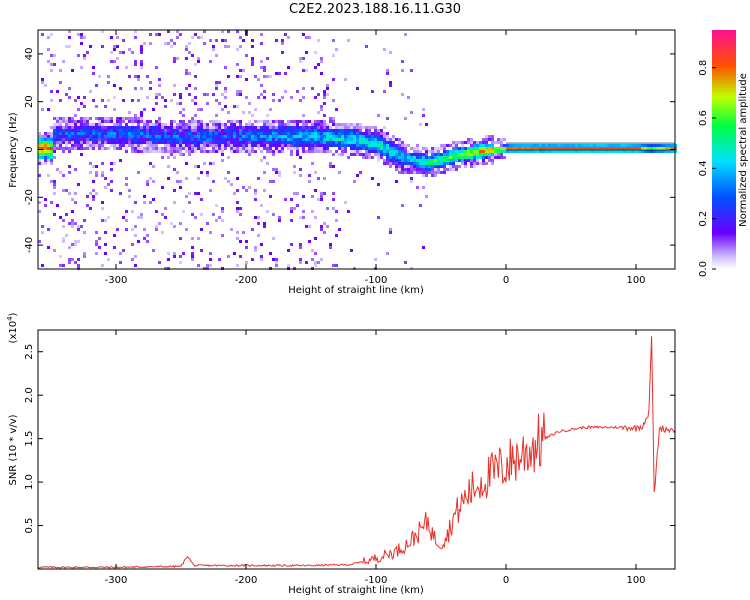  What do you see at coordinates (29, 101) in the screenshot?
I see `y-tick-label: 20` at bounding box center [29, 101].